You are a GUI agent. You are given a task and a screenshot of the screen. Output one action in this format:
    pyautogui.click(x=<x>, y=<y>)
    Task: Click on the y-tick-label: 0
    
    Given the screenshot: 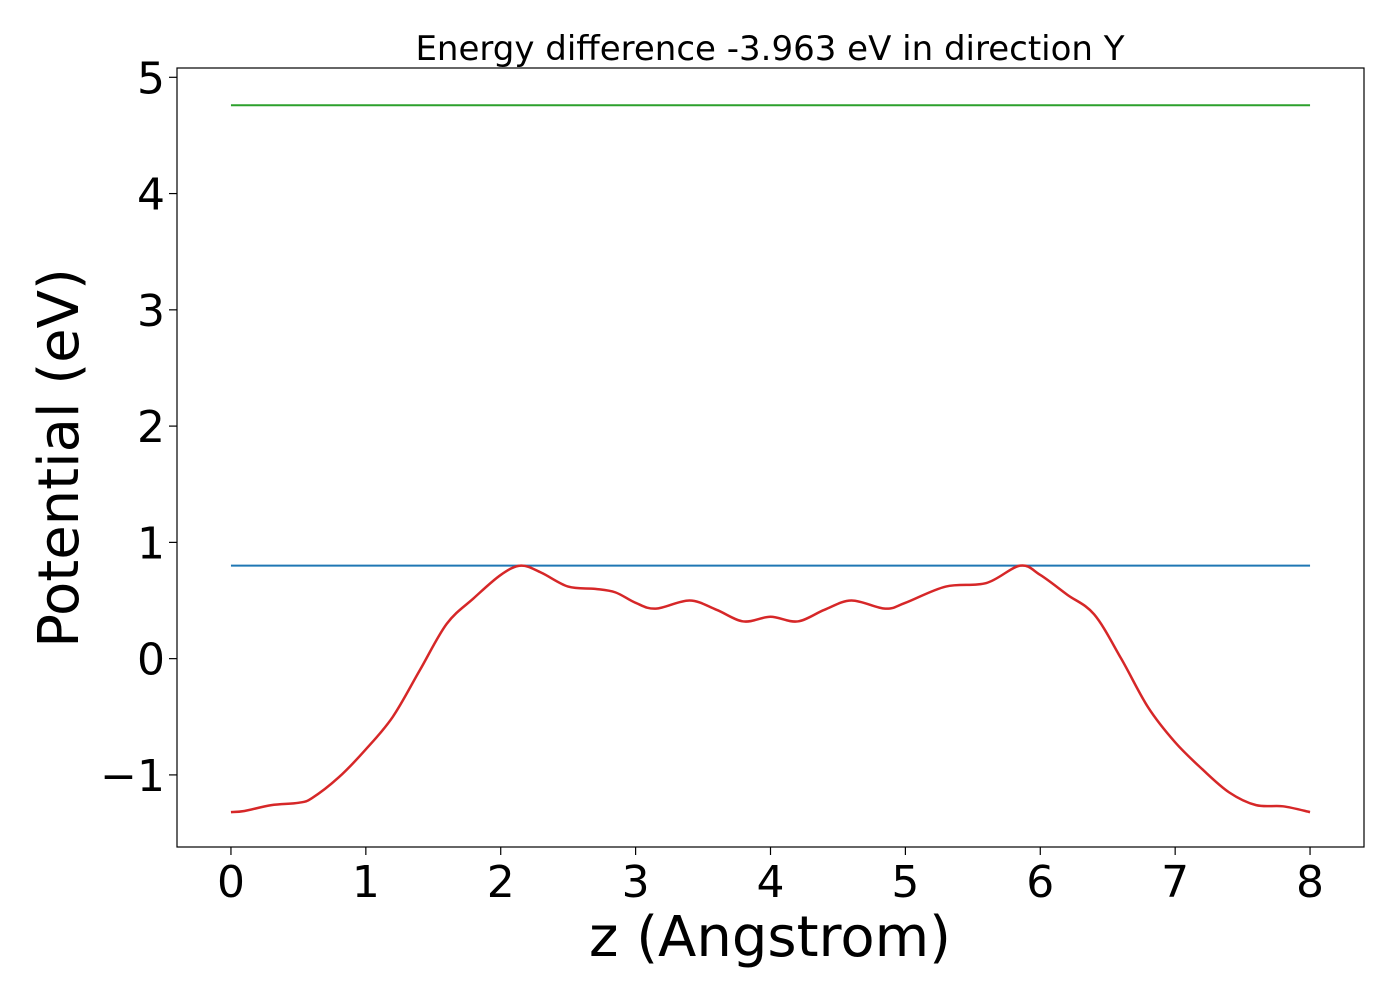 What is the action you would take?
    pyautogui.click(x=151, y=660)
    